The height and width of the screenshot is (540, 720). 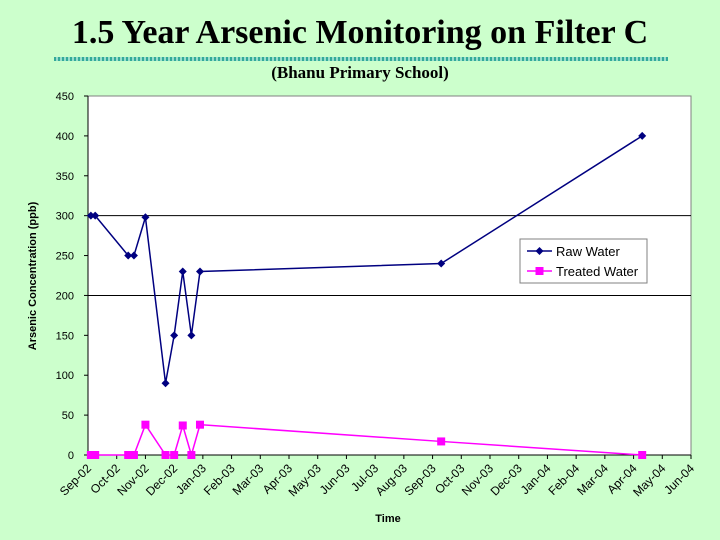 I want to click on y-tick-label: 250, so click(x=65, y=257).